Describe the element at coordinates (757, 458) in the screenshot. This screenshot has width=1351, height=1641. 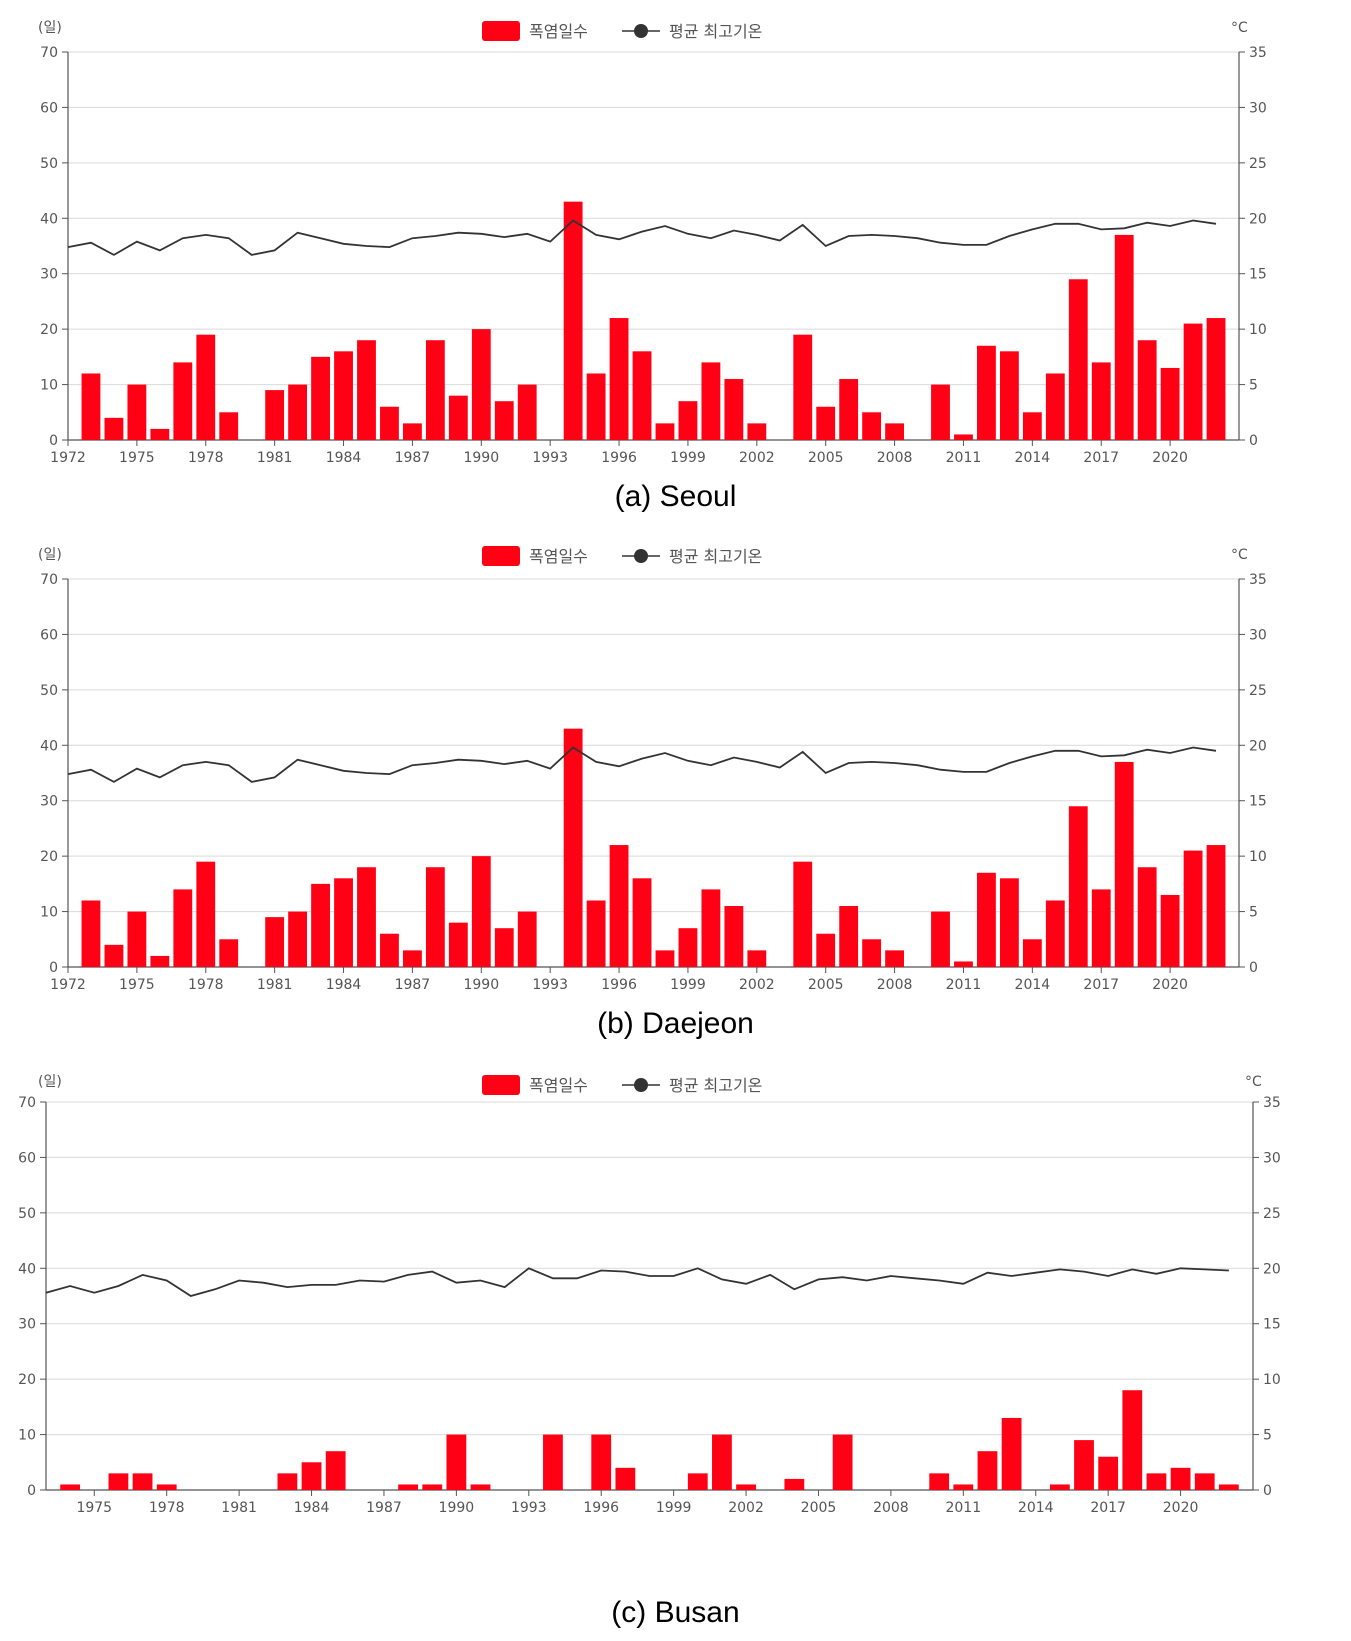
I see `x-tick-label: 2002` at that location.